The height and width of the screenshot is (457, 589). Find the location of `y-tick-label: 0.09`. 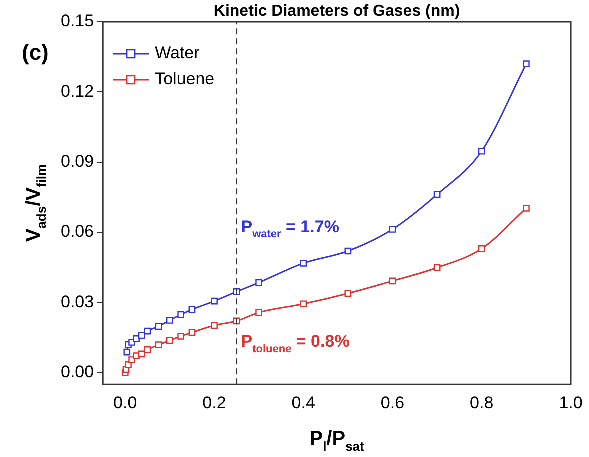

y-tick-label: 0.09 is located at coordinates (77, 162).